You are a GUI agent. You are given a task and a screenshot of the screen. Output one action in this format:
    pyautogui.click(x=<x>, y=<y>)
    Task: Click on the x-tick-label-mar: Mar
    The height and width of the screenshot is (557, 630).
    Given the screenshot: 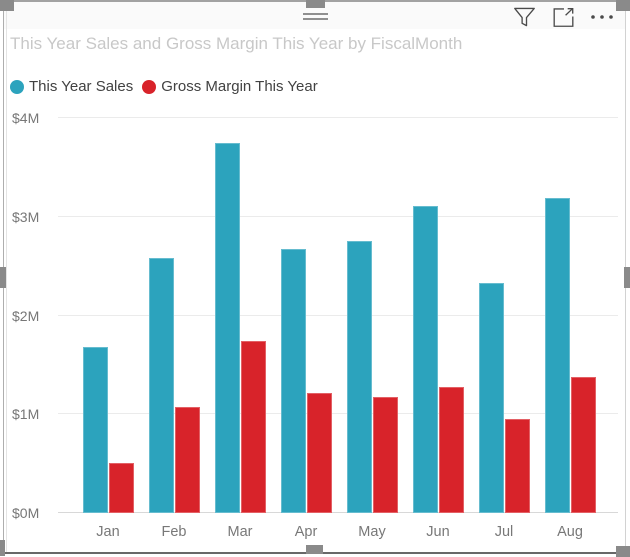 What is the action you would take?
    pyautogui.click(x=240, y=532)
    